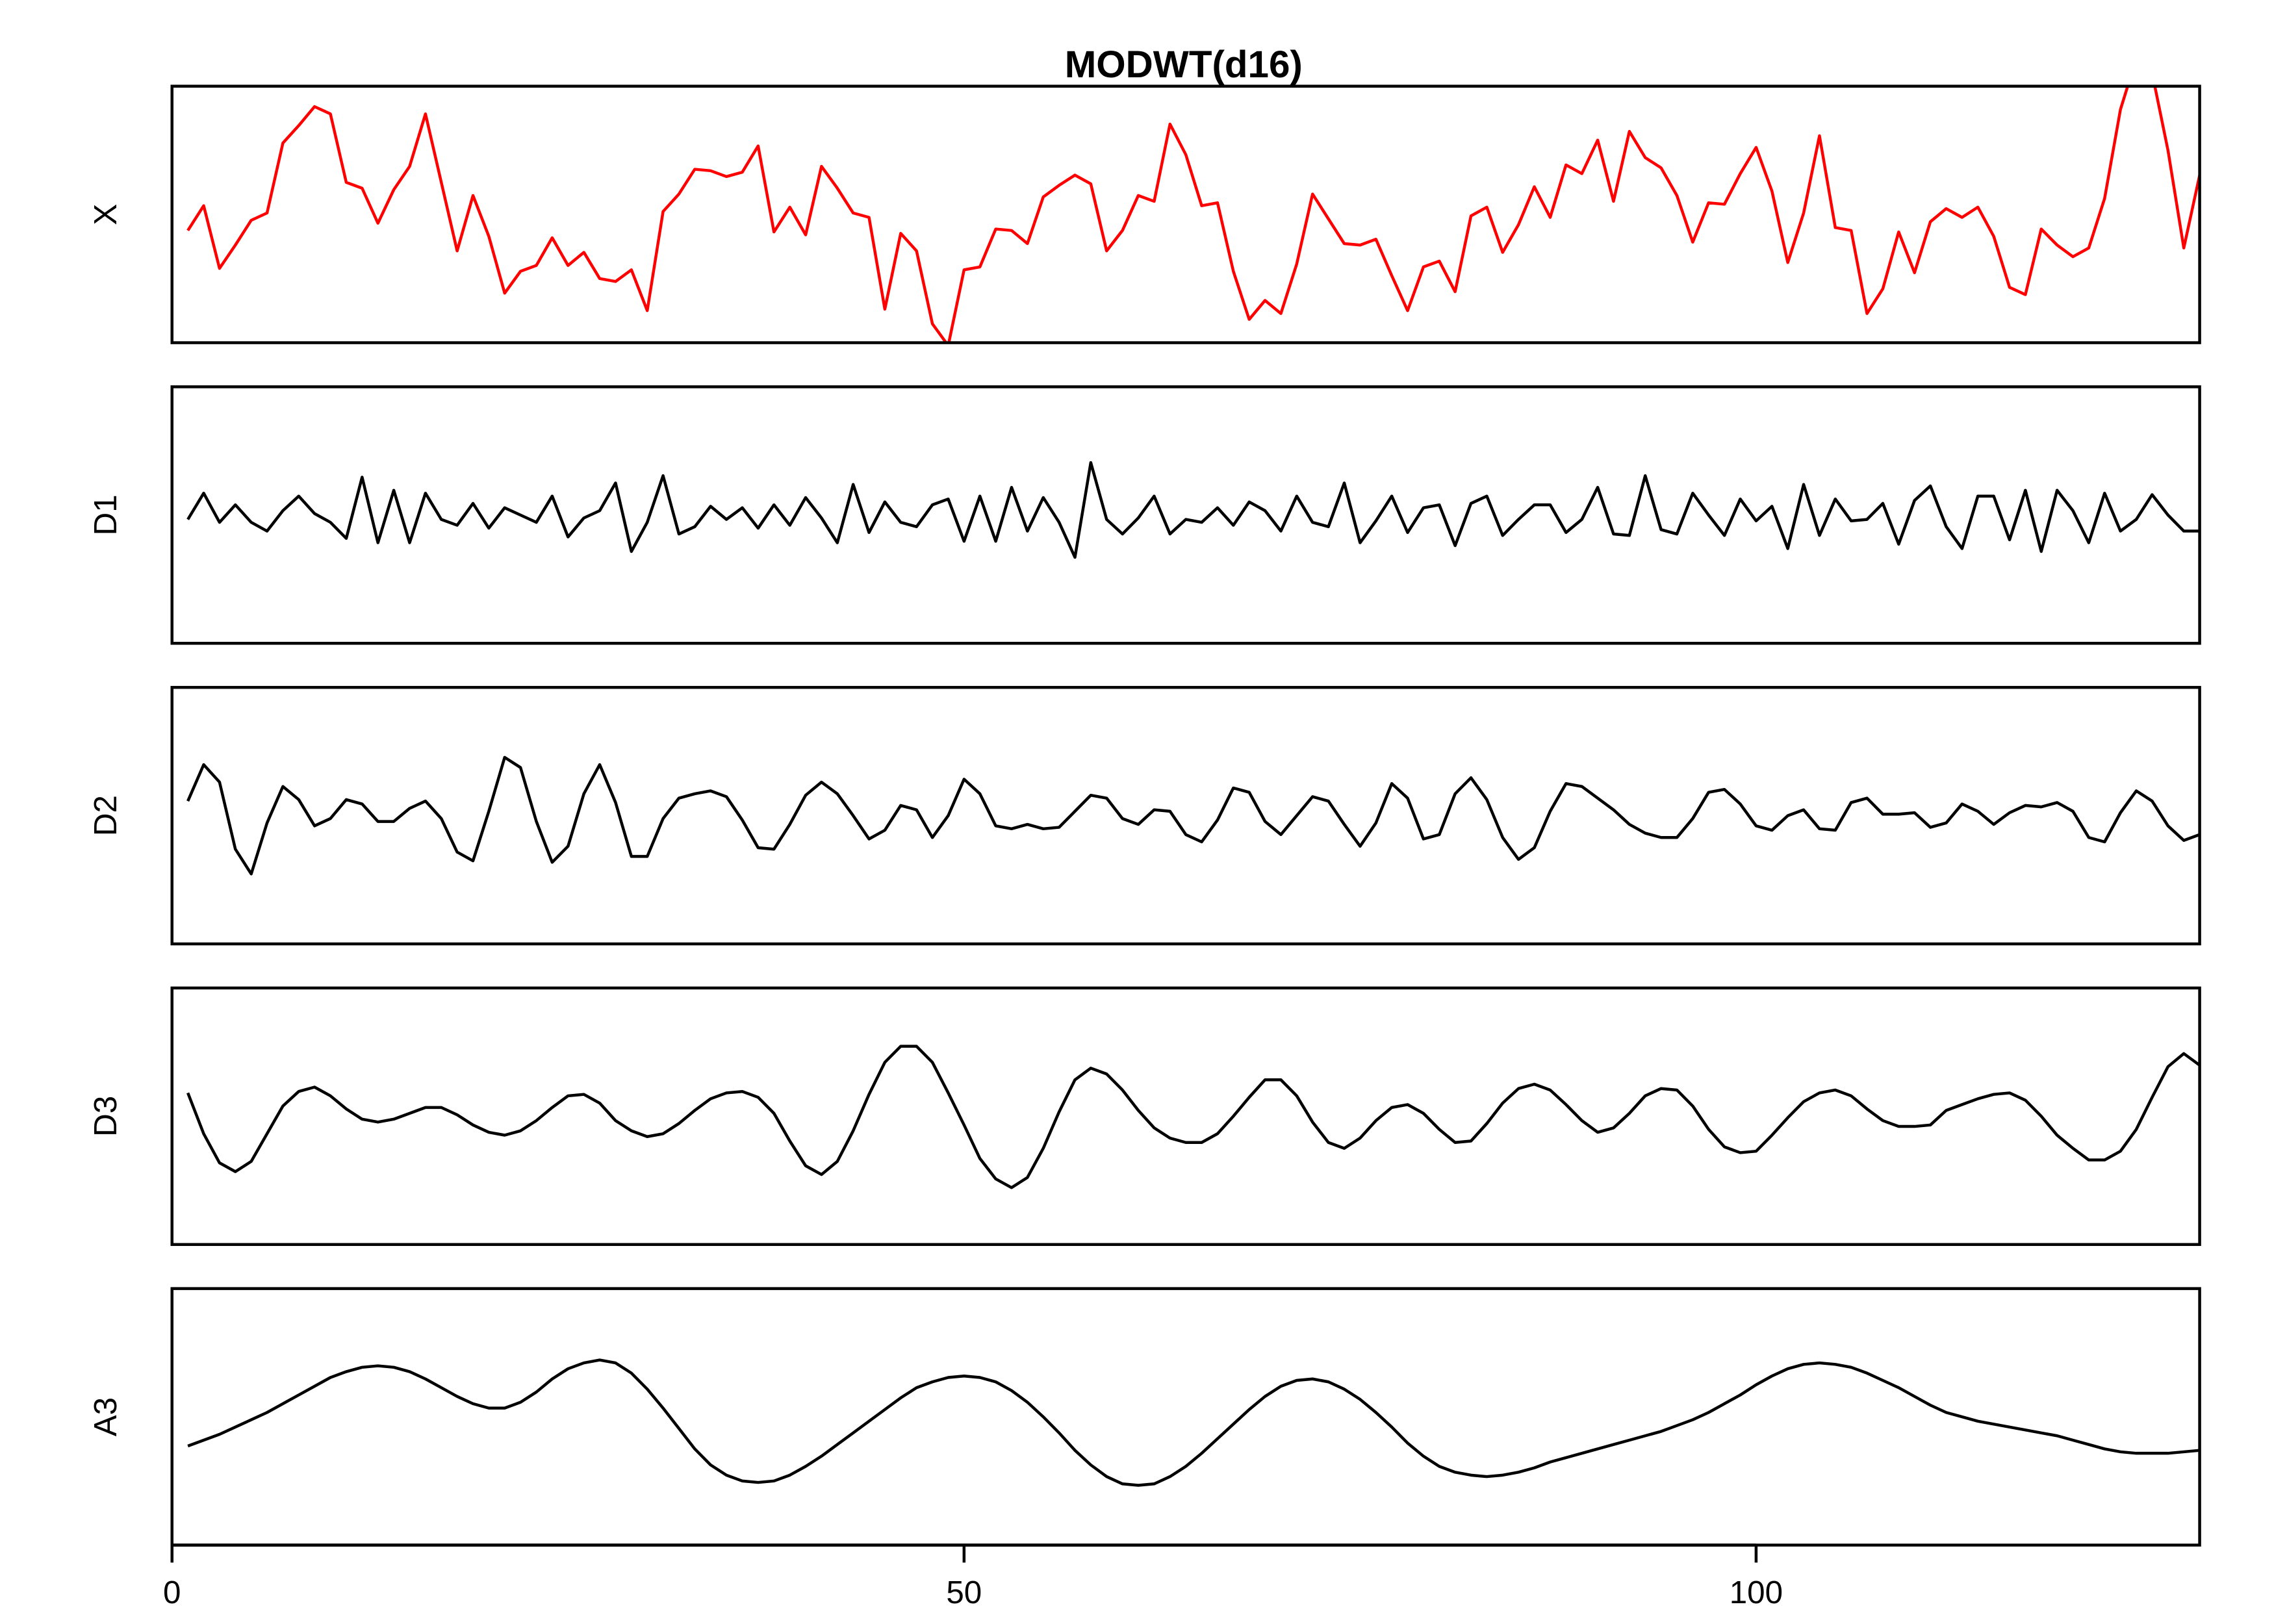  I want to click on y-axis-label: X, so click(105, 214).